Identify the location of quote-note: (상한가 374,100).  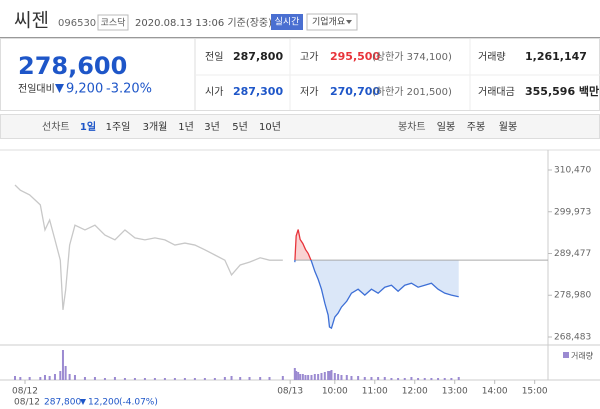
(412, 57).